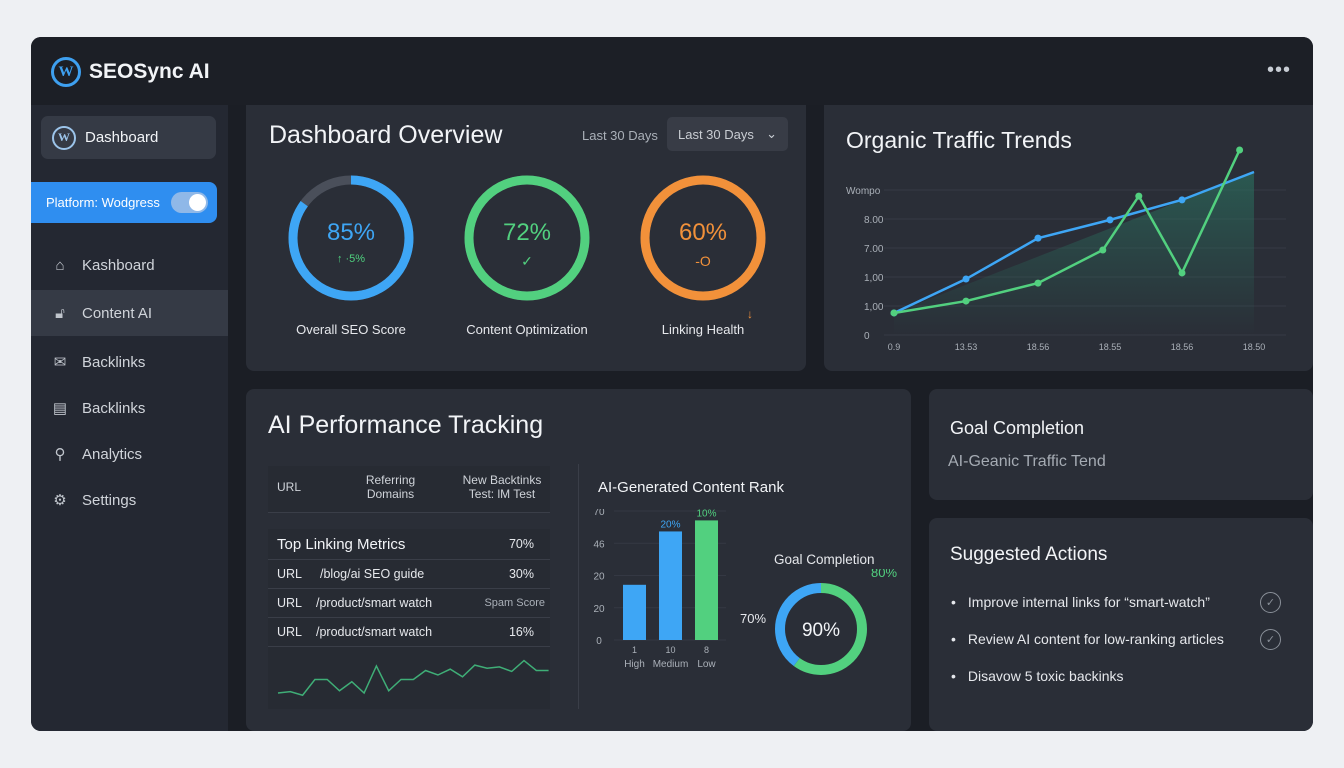 Image resolution: width=1344 pixels, height=768 pixels. I want to click on app-logo: W SEOSync AI, so click(130, 72).